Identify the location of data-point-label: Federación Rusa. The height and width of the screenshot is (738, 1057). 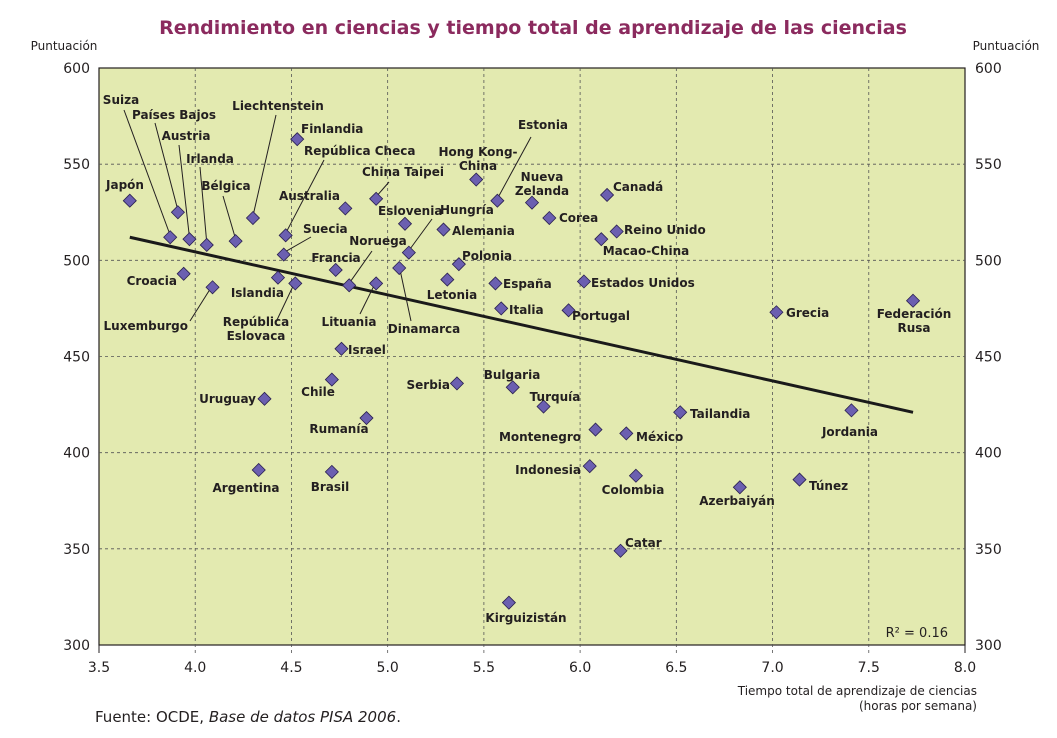
(914, 321).